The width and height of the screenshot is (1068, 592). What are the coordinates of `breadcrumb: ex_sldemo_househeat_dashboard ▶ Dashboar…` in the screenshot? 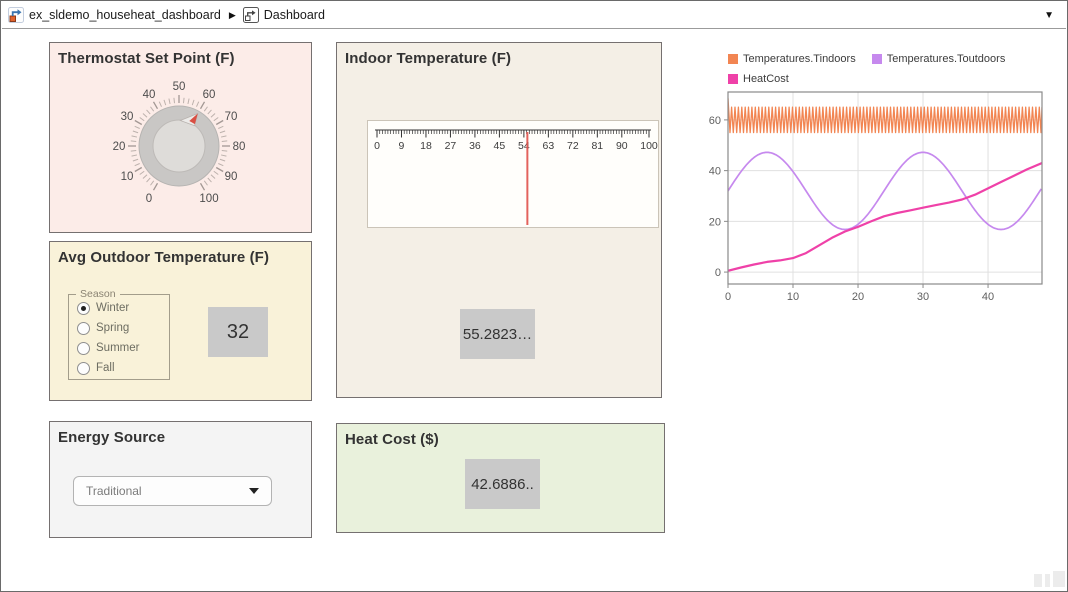 It's located at (534, 15).